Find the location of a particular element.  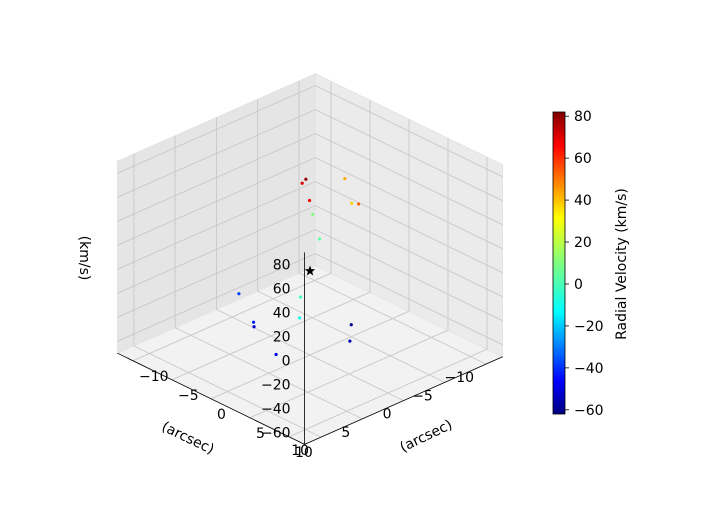

x-tick-label: 5 is located at coordinates (345, 433).